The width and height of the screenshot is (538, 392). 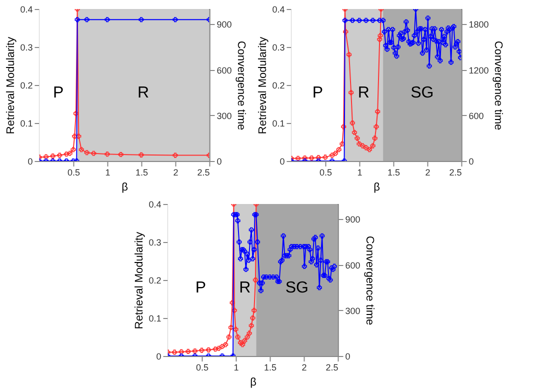 What do you see at coordinates (278, 9) in the screenshot?
I see `y-tick-label: 0.4` at bounding box center [278, 9].